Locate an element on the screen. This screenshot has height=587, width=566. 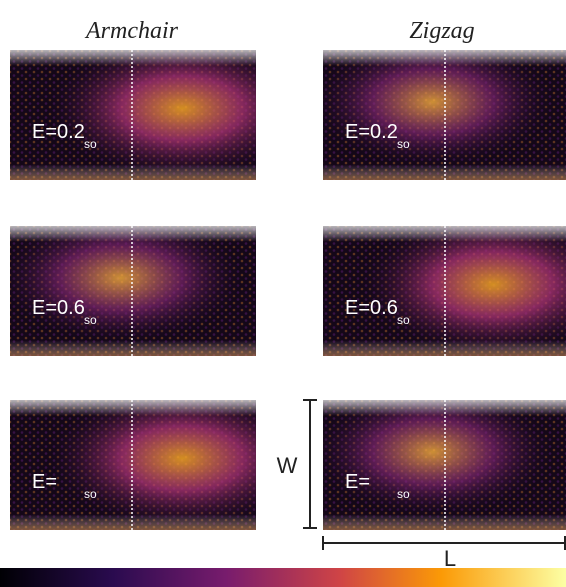
width-label: W is located at coordinates (287, 465).